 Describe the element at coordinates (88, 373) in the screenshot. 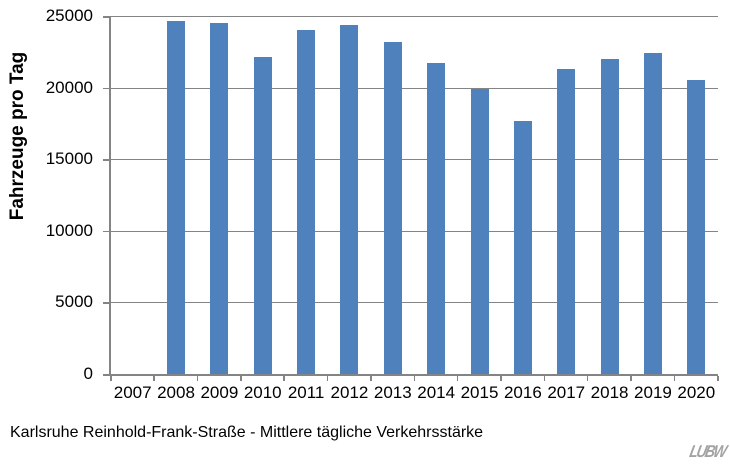

I see `y-axis-tick-label: 0` at that location.